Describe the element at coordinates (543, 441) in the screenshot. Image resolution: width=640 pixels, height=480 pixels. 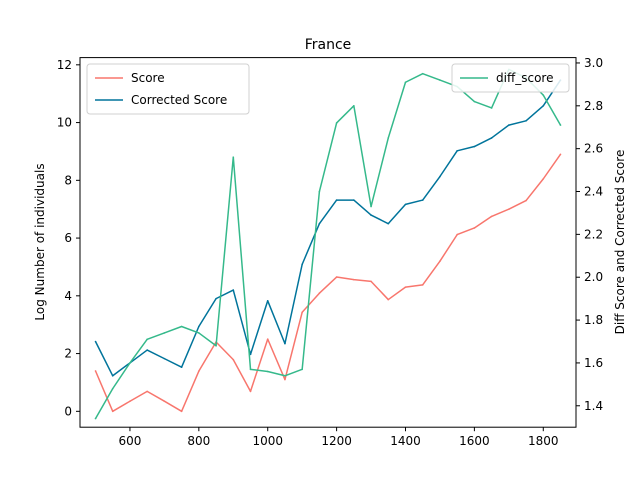
I see `x-tick-label: 1800` at that location.